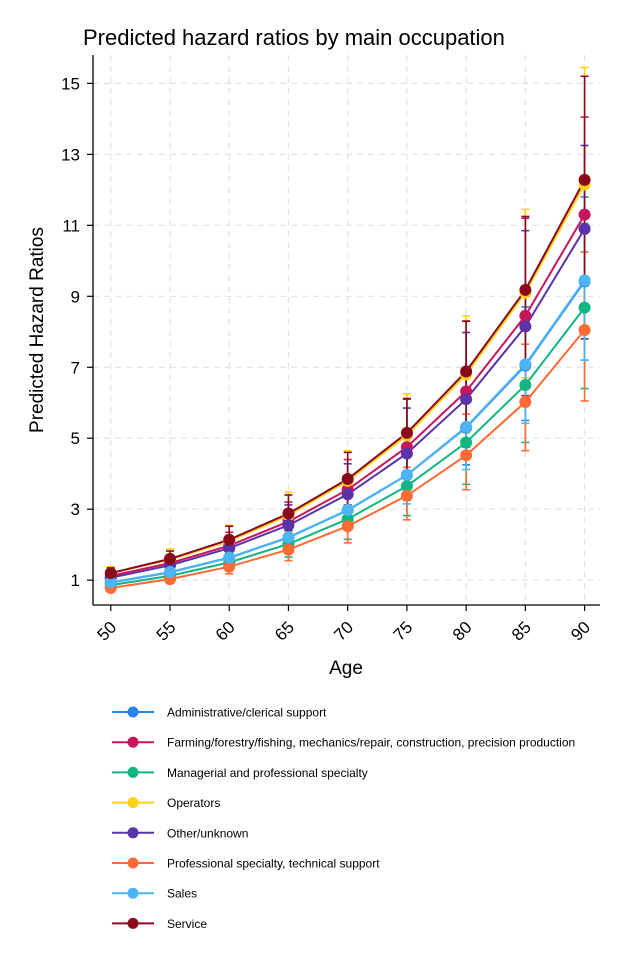  I want to click on legend-label: Sales, so click(182, 894).